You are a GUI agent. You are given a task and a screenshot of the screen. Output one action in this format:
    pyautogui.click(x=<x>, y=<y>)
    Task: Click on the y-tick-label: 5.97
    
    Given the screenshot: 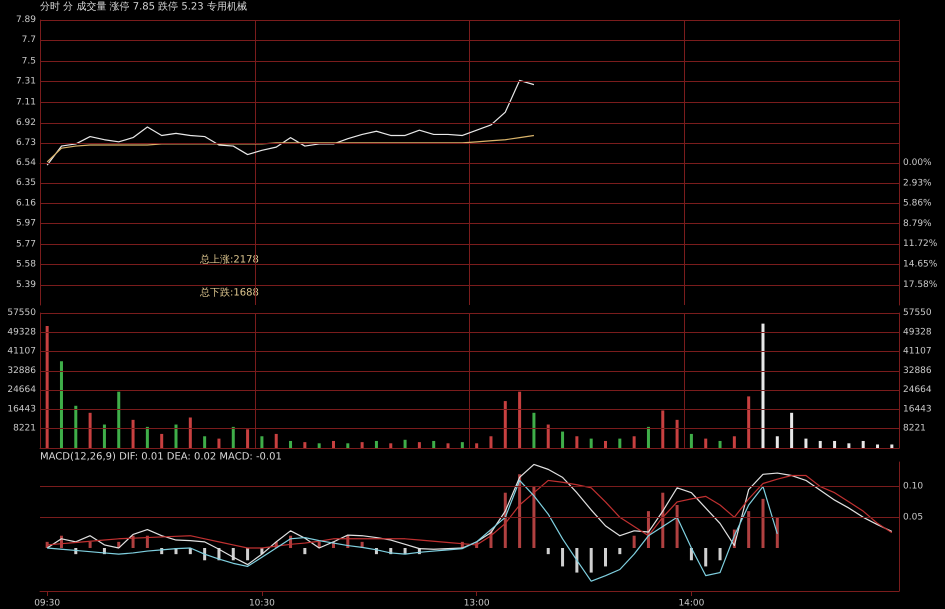 What is the action you would take?
    pyautogui.click(x=26, y=223)
    